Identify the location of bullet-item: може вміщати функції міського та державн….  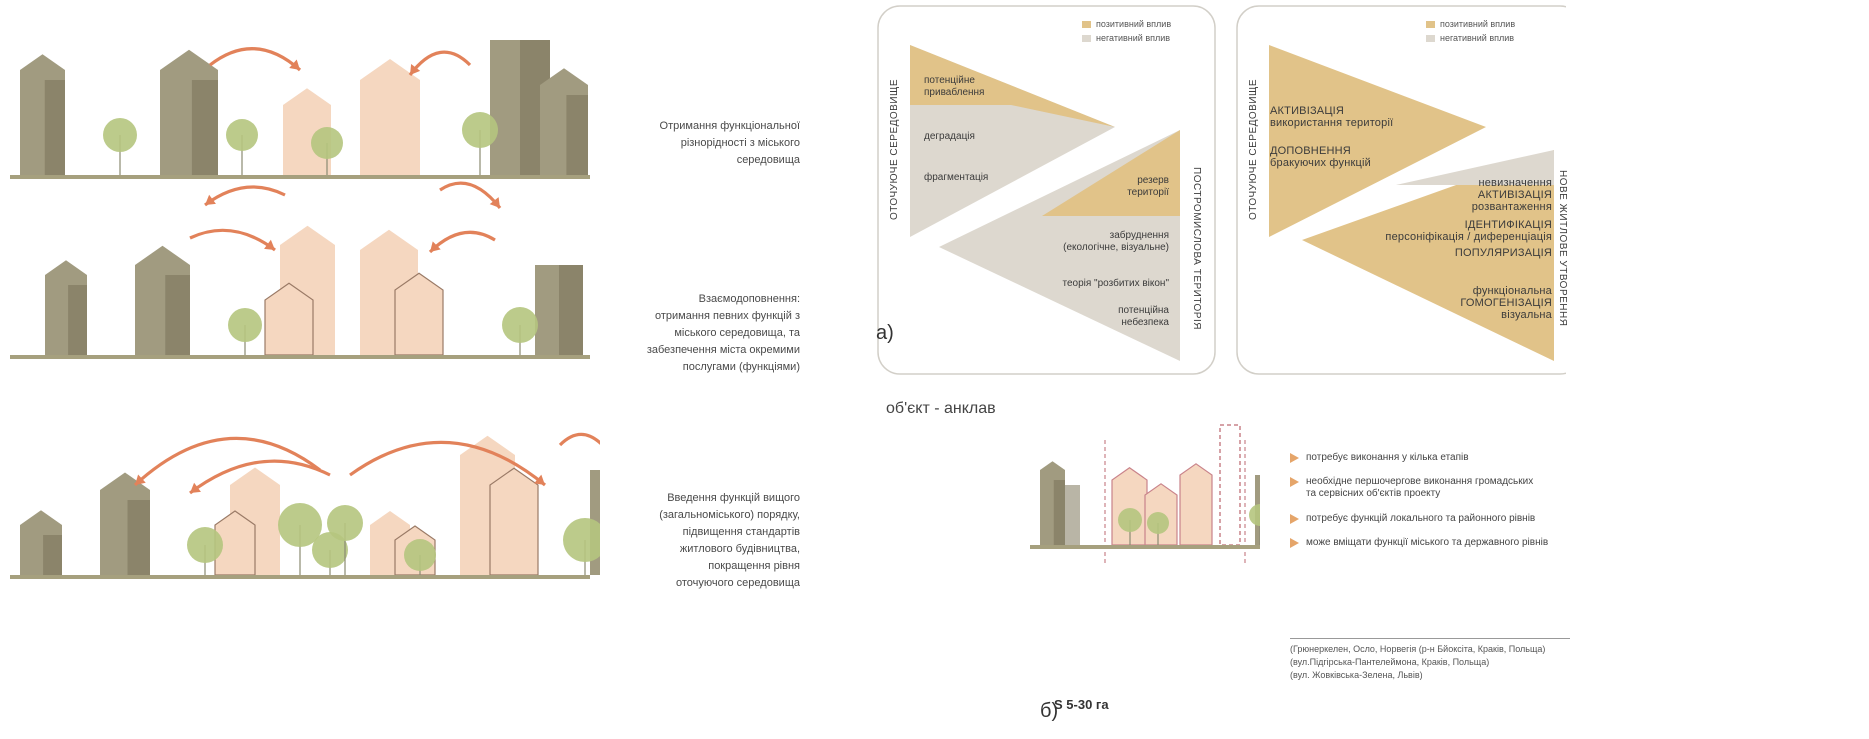
(1419, 542).